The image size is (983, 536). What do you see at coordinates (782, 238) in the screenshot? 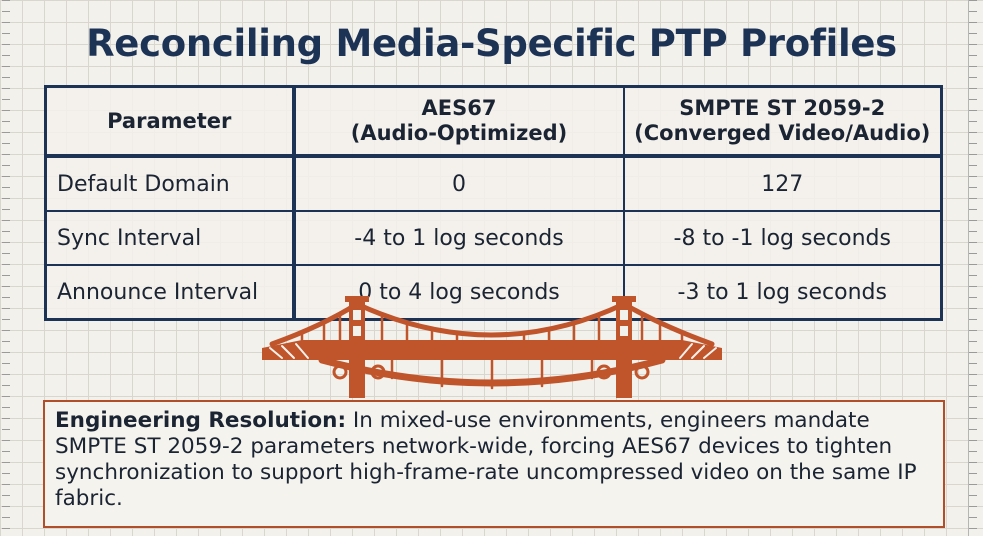
I see `cell-smpte-sync-interval: -8 to -1 log seconds` at bounding box center [782, 238].